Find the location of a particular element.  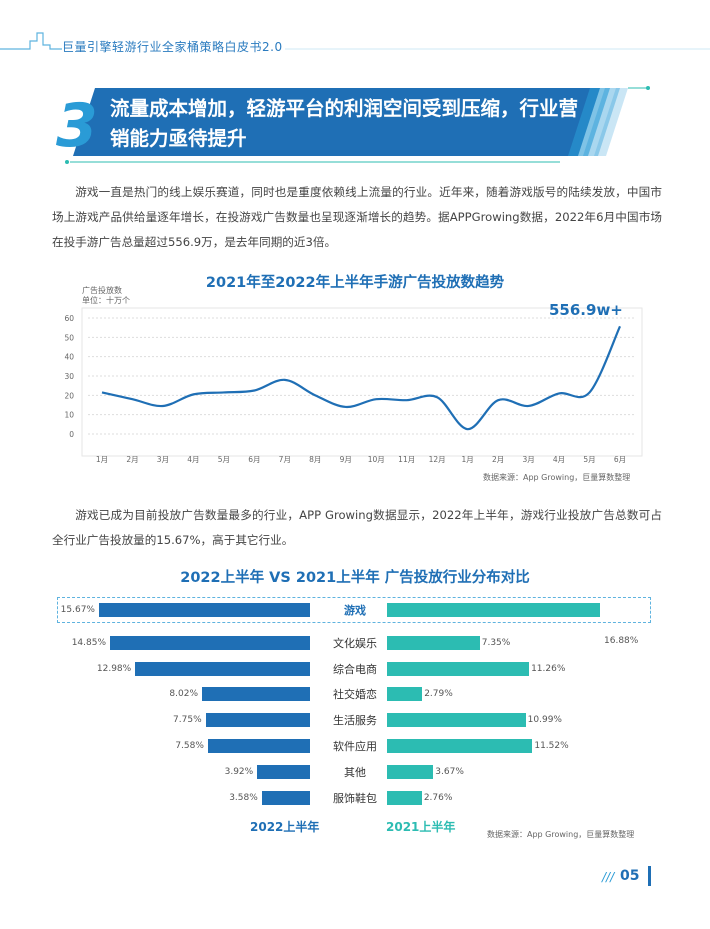

category-label: 游戏 is located at coordinates (355, 610).